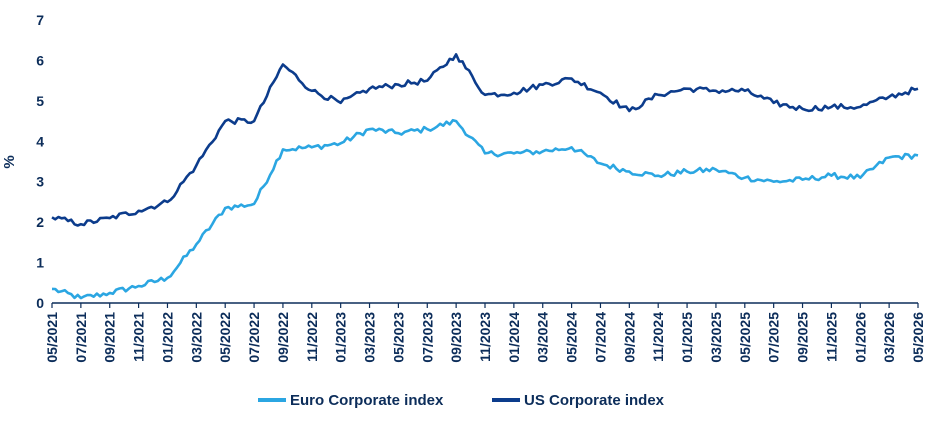 The width and height of the screenshot is (926, 427). Describe the element at coordinates (40, 303) in the screenshot. I see `y-tick-label: 0` at that location.